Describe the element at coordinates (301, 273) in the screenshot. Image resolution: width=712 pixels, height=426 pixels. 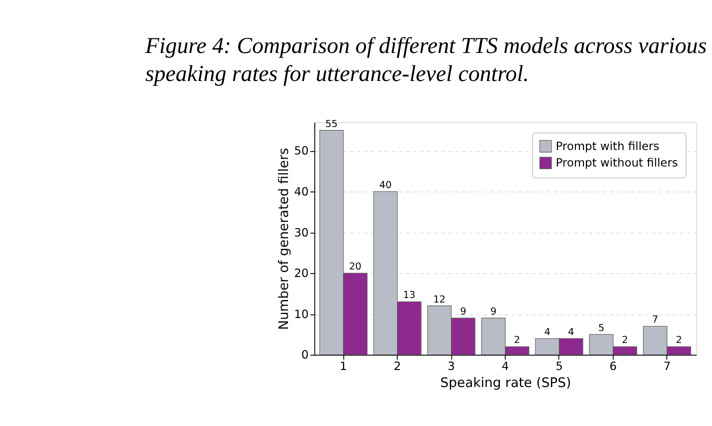
I see `y-tick-label: 20` at that location.